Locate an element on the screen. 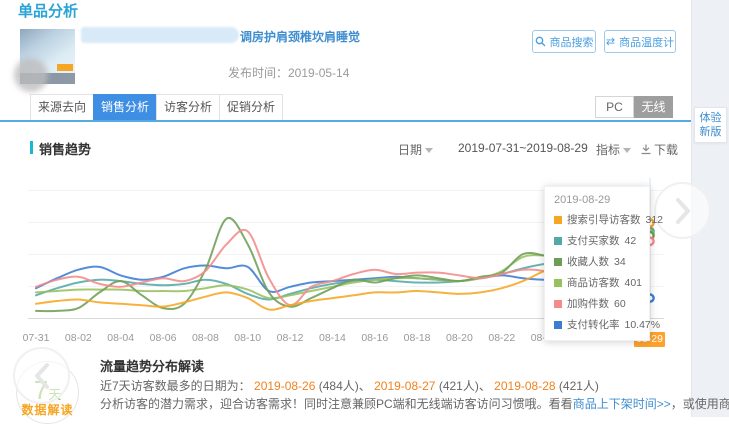 This screenshot has width=729, height=424. device-toggle: PC 无线 is located at coordinates (634, 107).